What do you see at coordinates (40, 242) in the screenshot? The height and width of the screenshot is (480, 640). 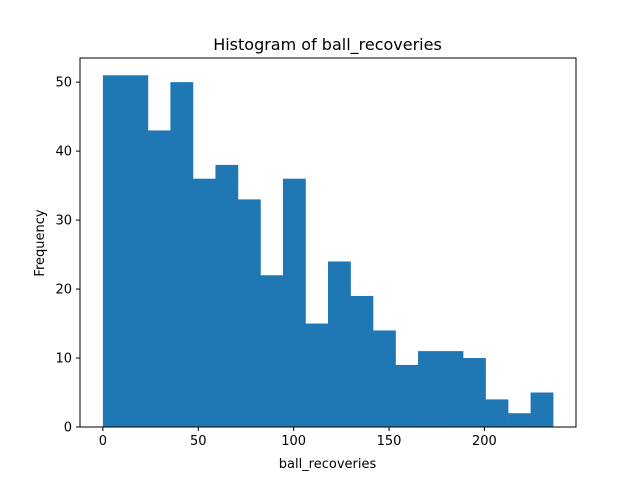 I see `y-axis-label: Frequency` at bounding box center [40, 242].